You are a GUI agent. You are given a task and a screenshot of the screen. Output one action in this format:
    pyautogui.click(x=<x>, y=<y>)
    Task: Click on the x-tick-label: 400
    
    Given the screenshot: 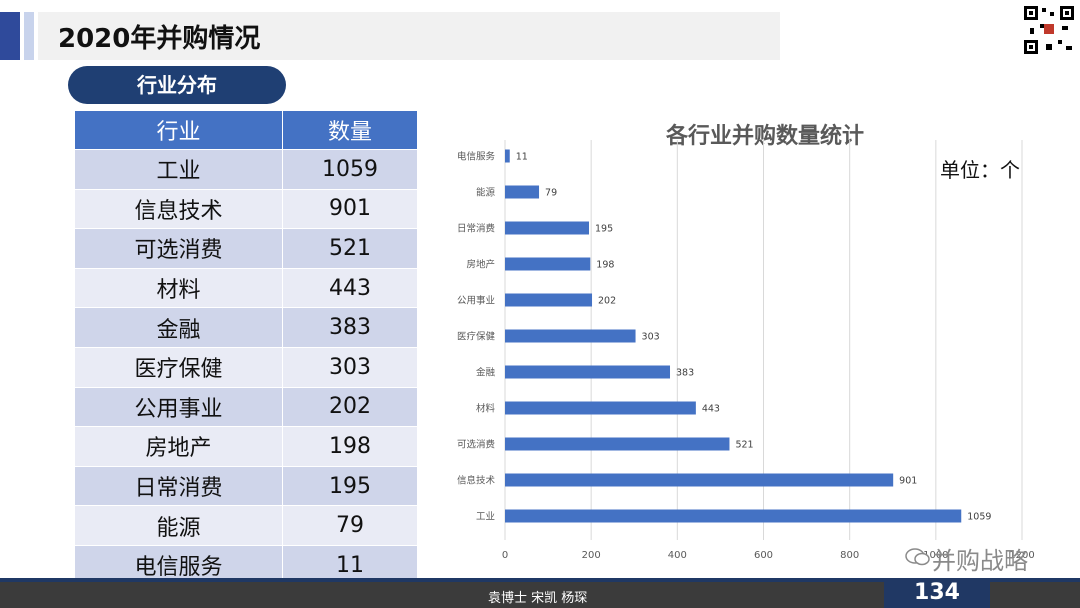 What is the action you would take?
    pyautogui.click(x=677, y=555)
    